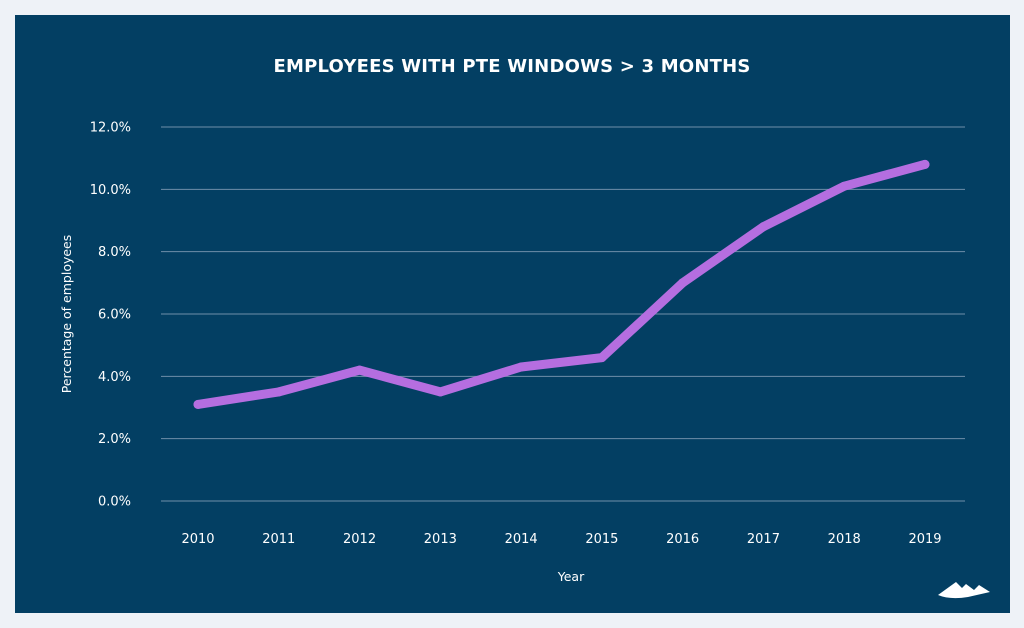 The image size is (1024, 628). I want to click on x-axis-ticks: 2010 2011 2012 2013 2014 2015 2016 2017 2018 2019, so click(561, 539).